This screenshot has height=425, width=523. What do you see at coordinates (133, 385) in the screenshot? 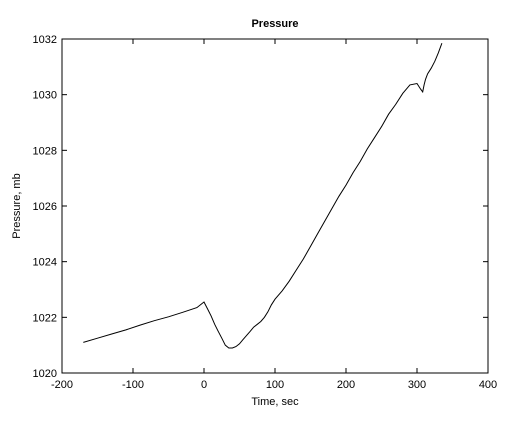
I see `x-tick-label: -100` at bounding box center [133, 385].